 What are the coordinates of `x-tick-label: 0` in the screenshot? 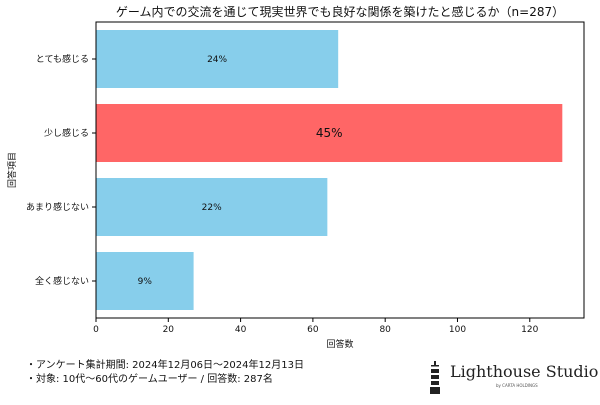 It's located at (96, 330).